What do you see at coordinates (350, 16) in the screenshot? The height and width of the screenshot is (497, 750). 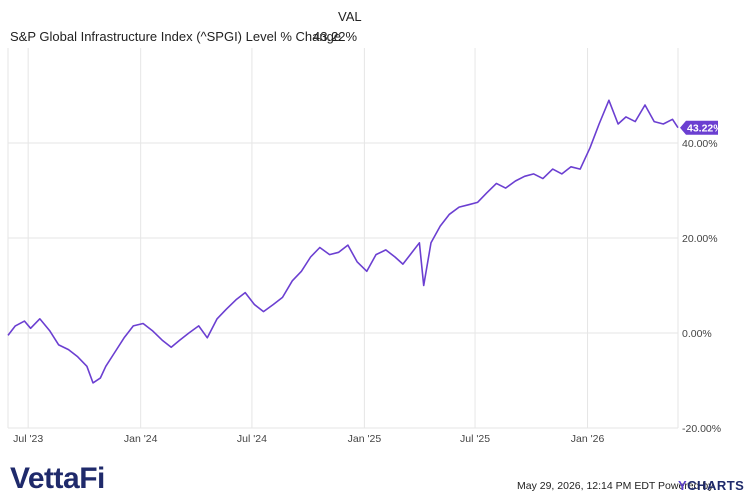 I see `legend-header: VAL` at bounding box center [350, 16].